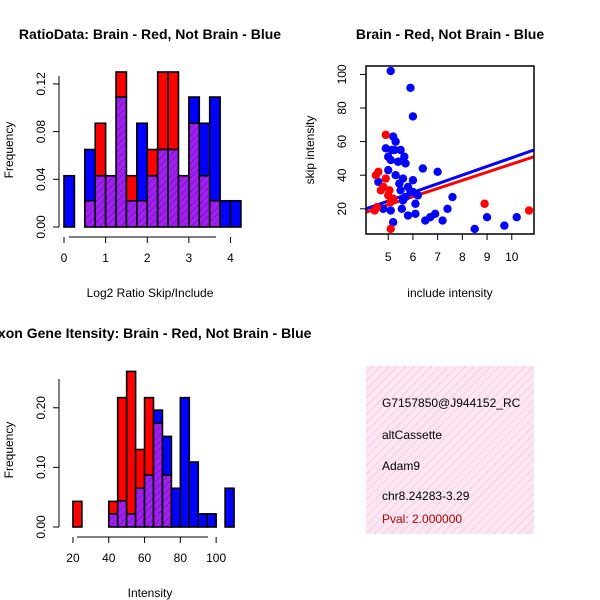  What do you see at coordinates (150, 34) in the screenshot?
I see `ratio-hist-title: RatioData: Brain - Red, Not Brain - Blue` at bounding box center [150, 34].